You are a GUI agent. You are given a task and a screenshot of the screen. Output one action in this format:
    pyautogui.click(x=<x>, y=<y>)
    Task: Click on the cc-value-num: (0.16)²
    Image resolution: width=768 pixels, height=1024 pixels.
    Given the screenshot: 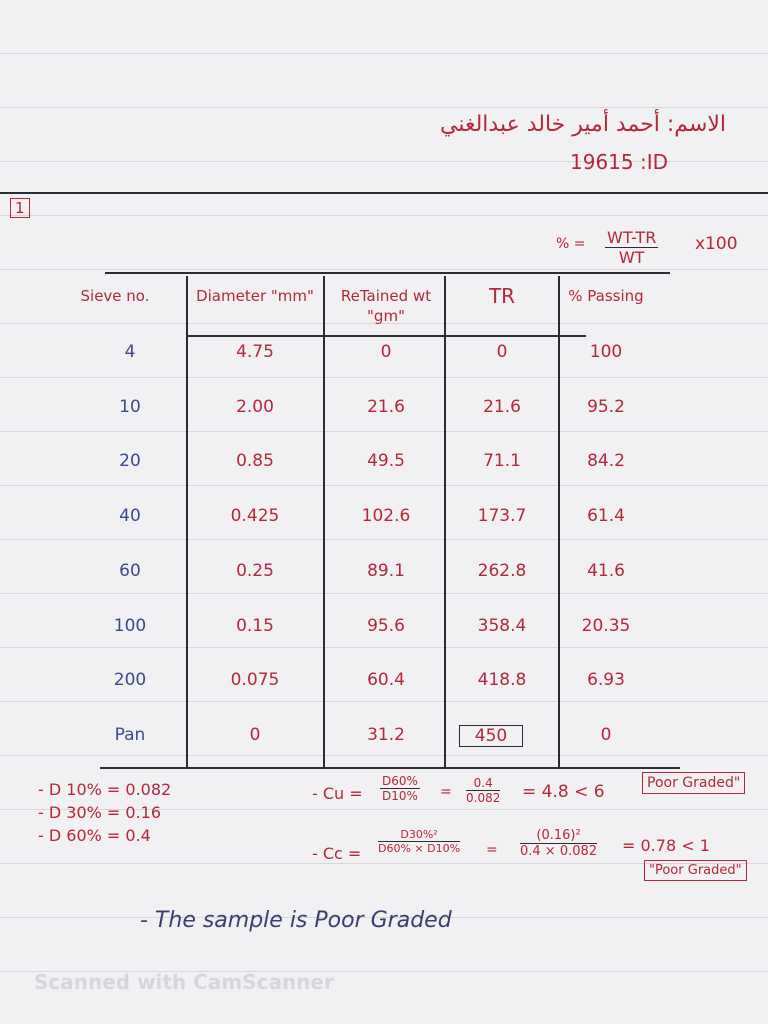 What is the action you would take?
    pyautogui.click(x=559, y=836)
    